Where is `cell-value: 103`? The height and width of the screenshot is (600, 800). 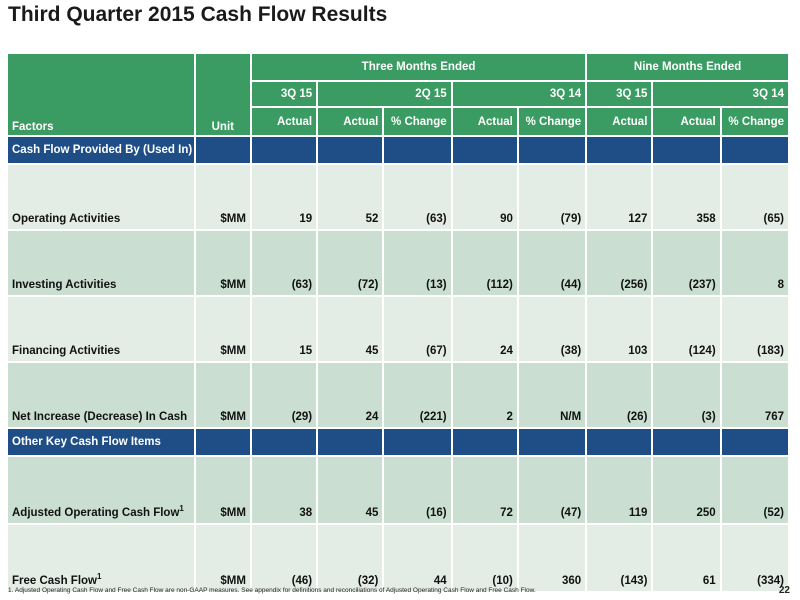
cell-value: 103 is located at coordinates (619, 329).